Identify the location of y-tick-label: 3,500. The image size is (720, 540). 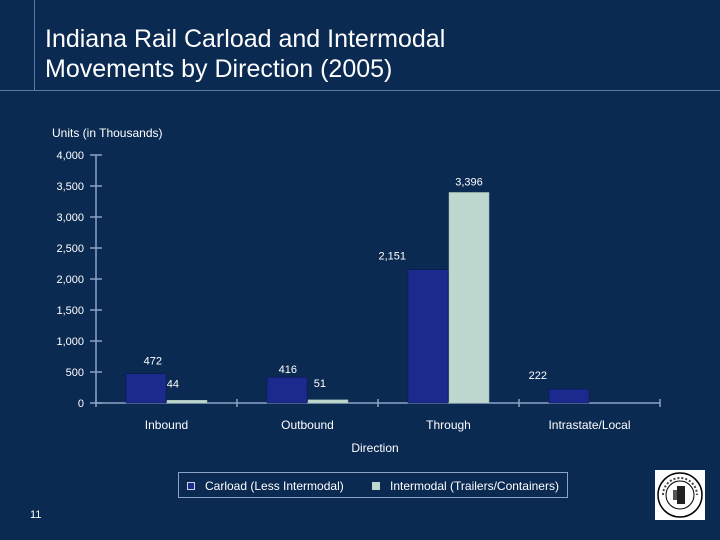
(70, 187).